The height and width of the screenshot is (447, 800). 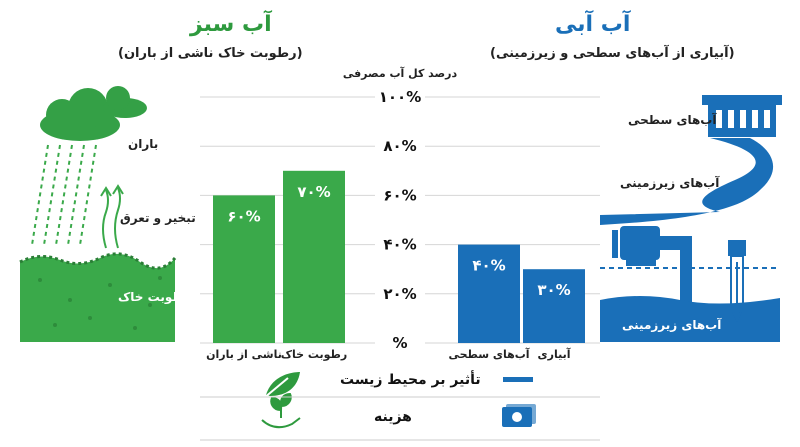 What do you see at coordinates (158, 218) in the screenshot?
I see `evaporation-label: تبخیر و تعرق` at bounding box center [158, 218].